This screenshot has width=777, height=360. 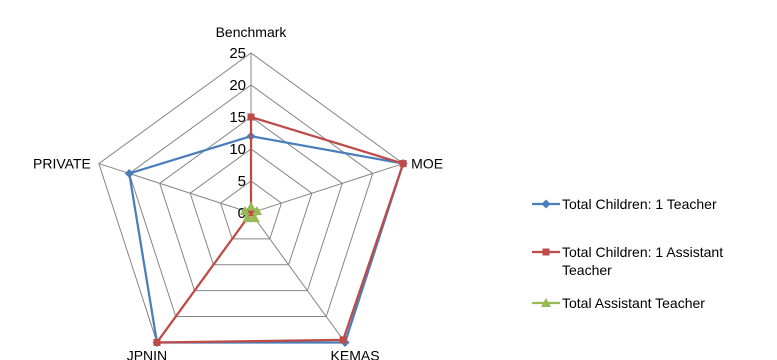 What do you see at coordinates (237, 85) in the screenshot?
I see `tick-label: 20` at bounding box center [237, 85].